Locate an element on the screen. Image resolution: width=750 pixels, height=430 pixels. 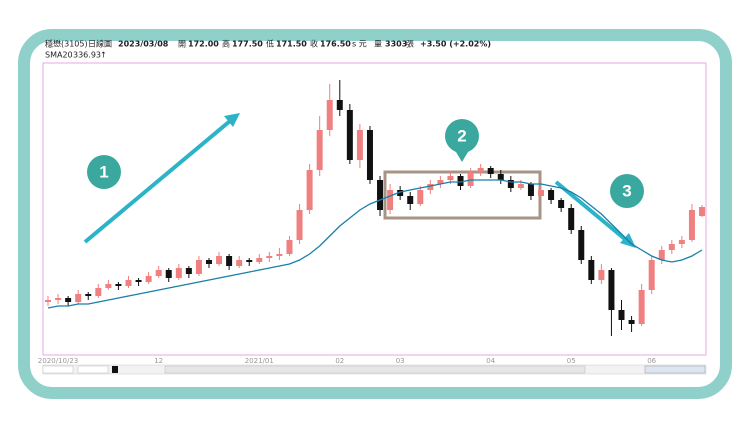
x-tick-label: 12 is located at coordinates (158, 361).